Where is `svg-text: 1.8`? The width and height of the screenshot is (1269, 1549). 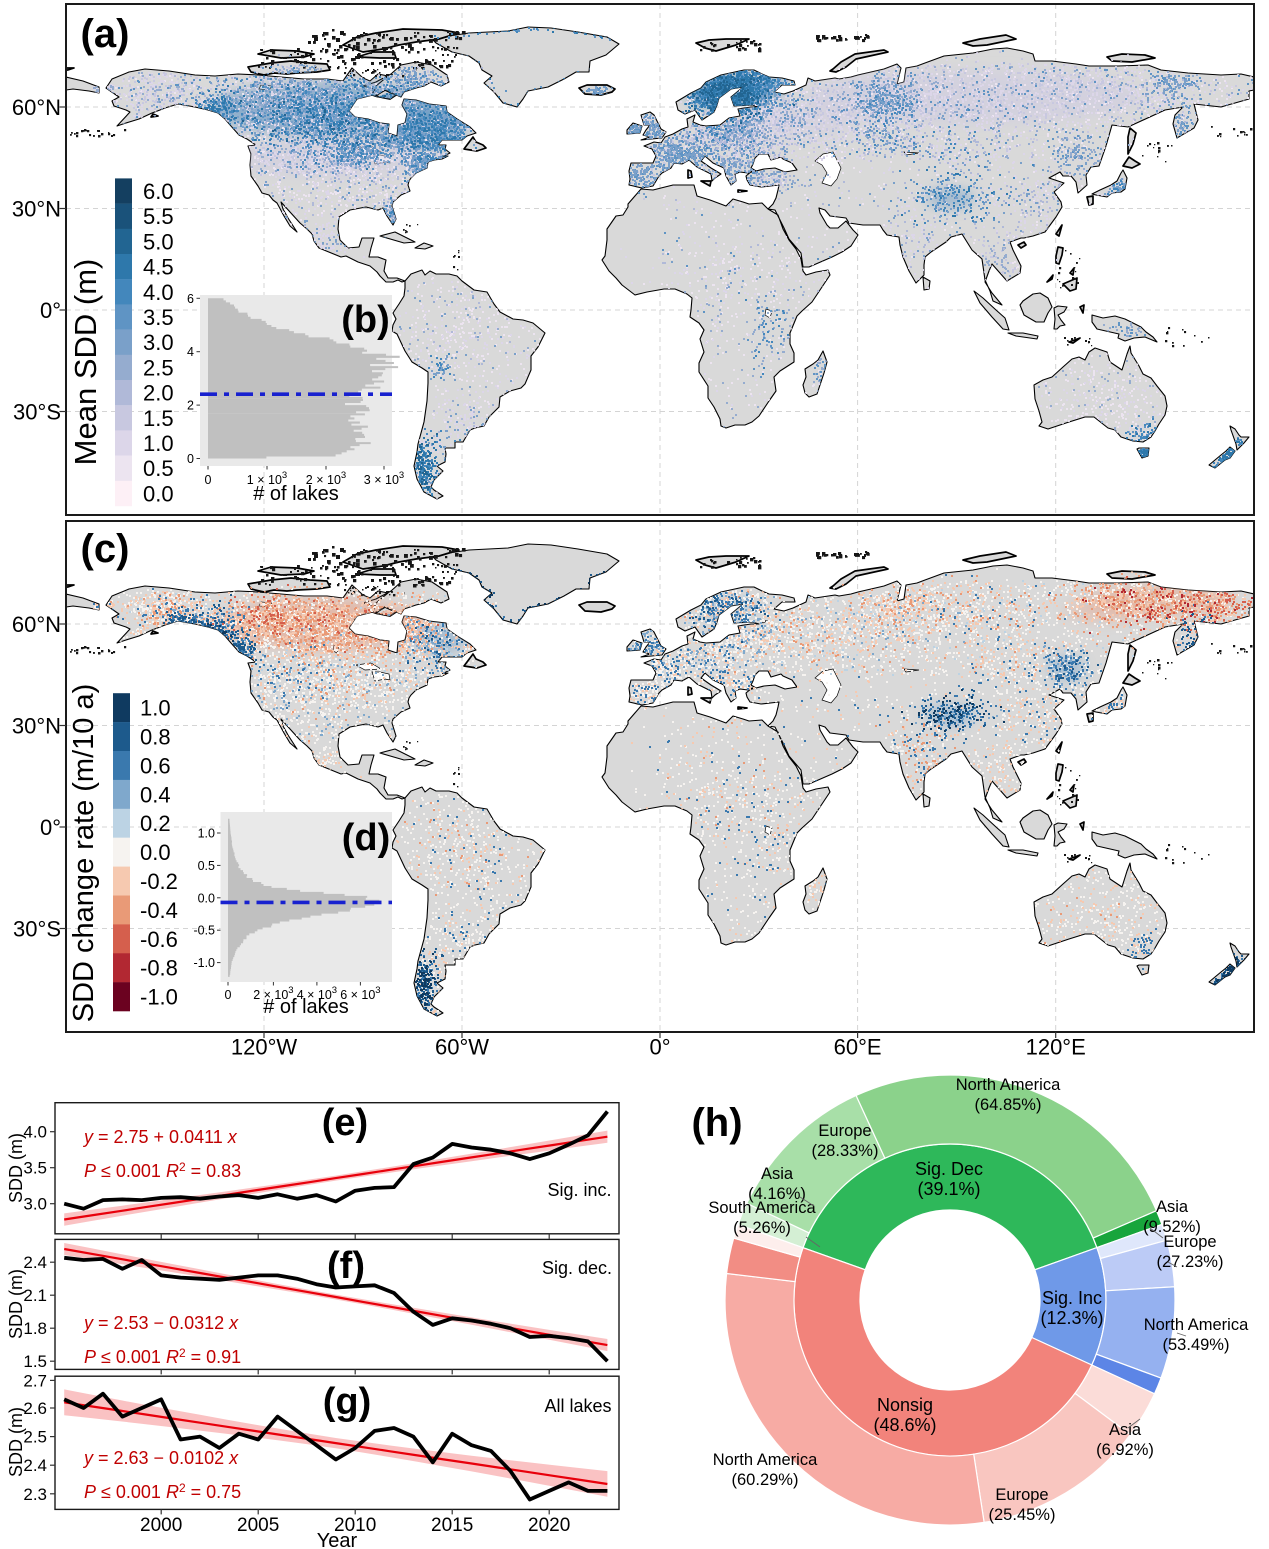 svg-text: 1.8 is located at coordinates (35, 1328).